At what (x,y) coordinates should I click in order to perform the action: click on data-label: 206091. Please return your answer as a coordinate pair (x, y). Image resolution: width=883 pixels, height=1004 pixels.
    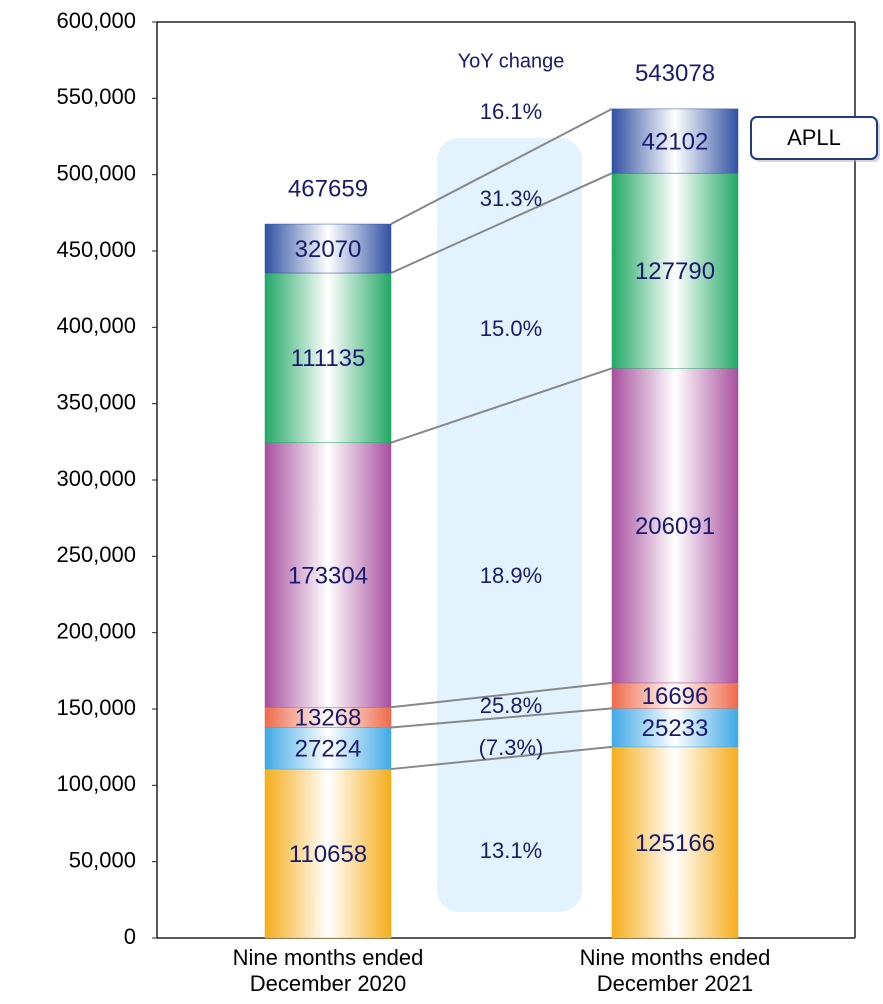
    Looking at the image, I should click on (675, 526).